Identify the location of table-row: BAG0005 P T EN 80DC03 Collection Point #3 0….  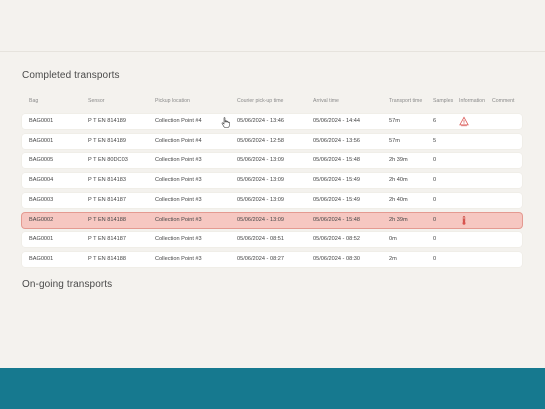
(272, 161).